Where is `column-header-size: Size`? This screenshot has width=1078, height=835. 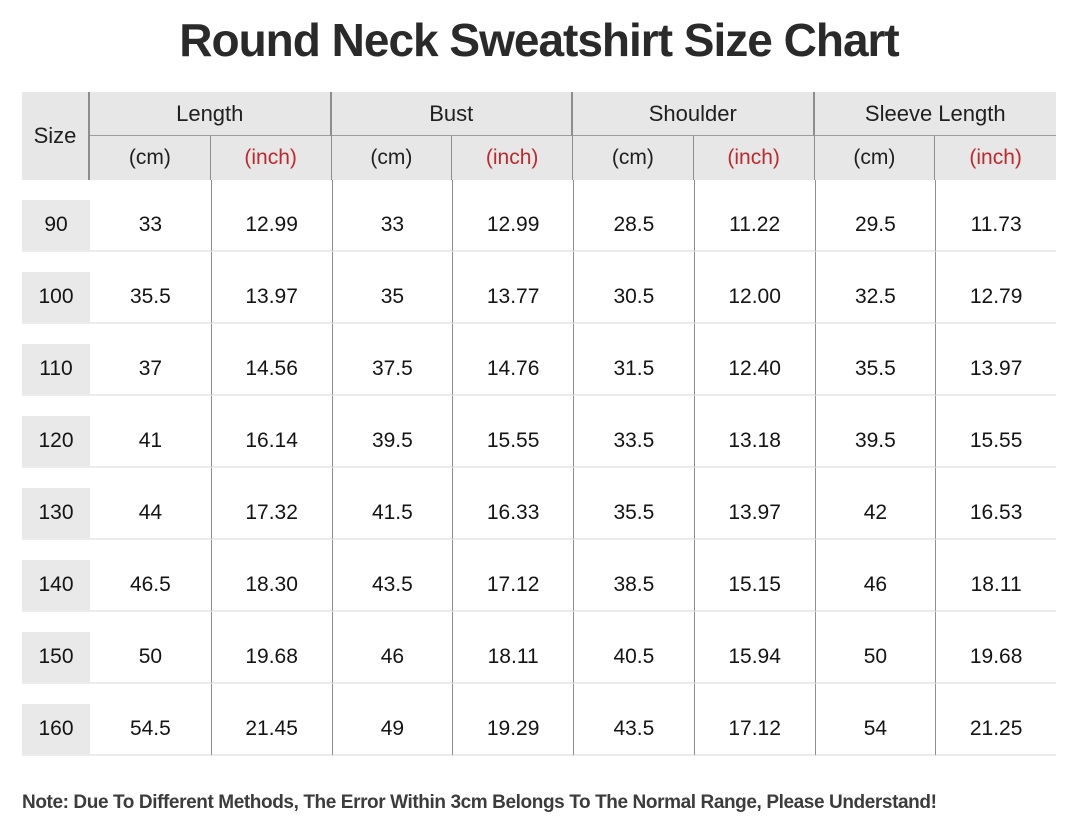 column-header-size: Size is located at coordinates (56, 136).